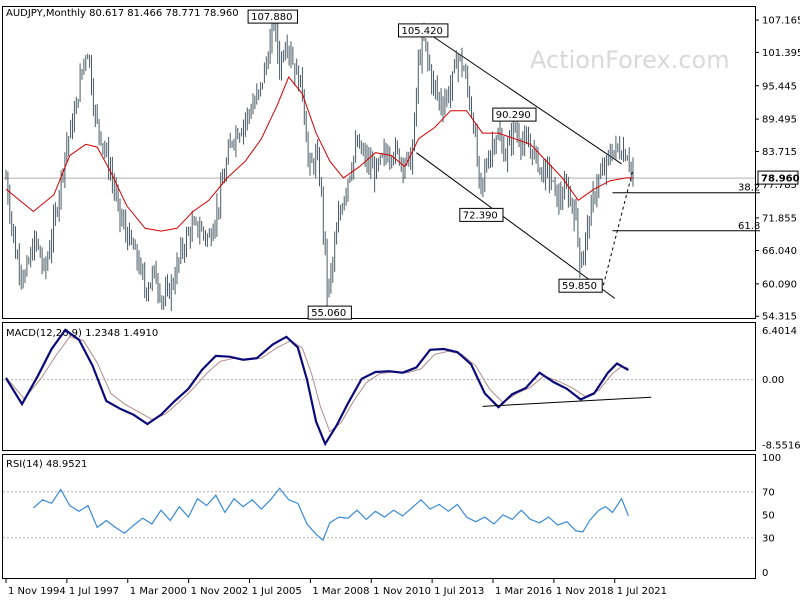 The image size is (800, 600). I want to click on macd-trendline, so click(567, 401).